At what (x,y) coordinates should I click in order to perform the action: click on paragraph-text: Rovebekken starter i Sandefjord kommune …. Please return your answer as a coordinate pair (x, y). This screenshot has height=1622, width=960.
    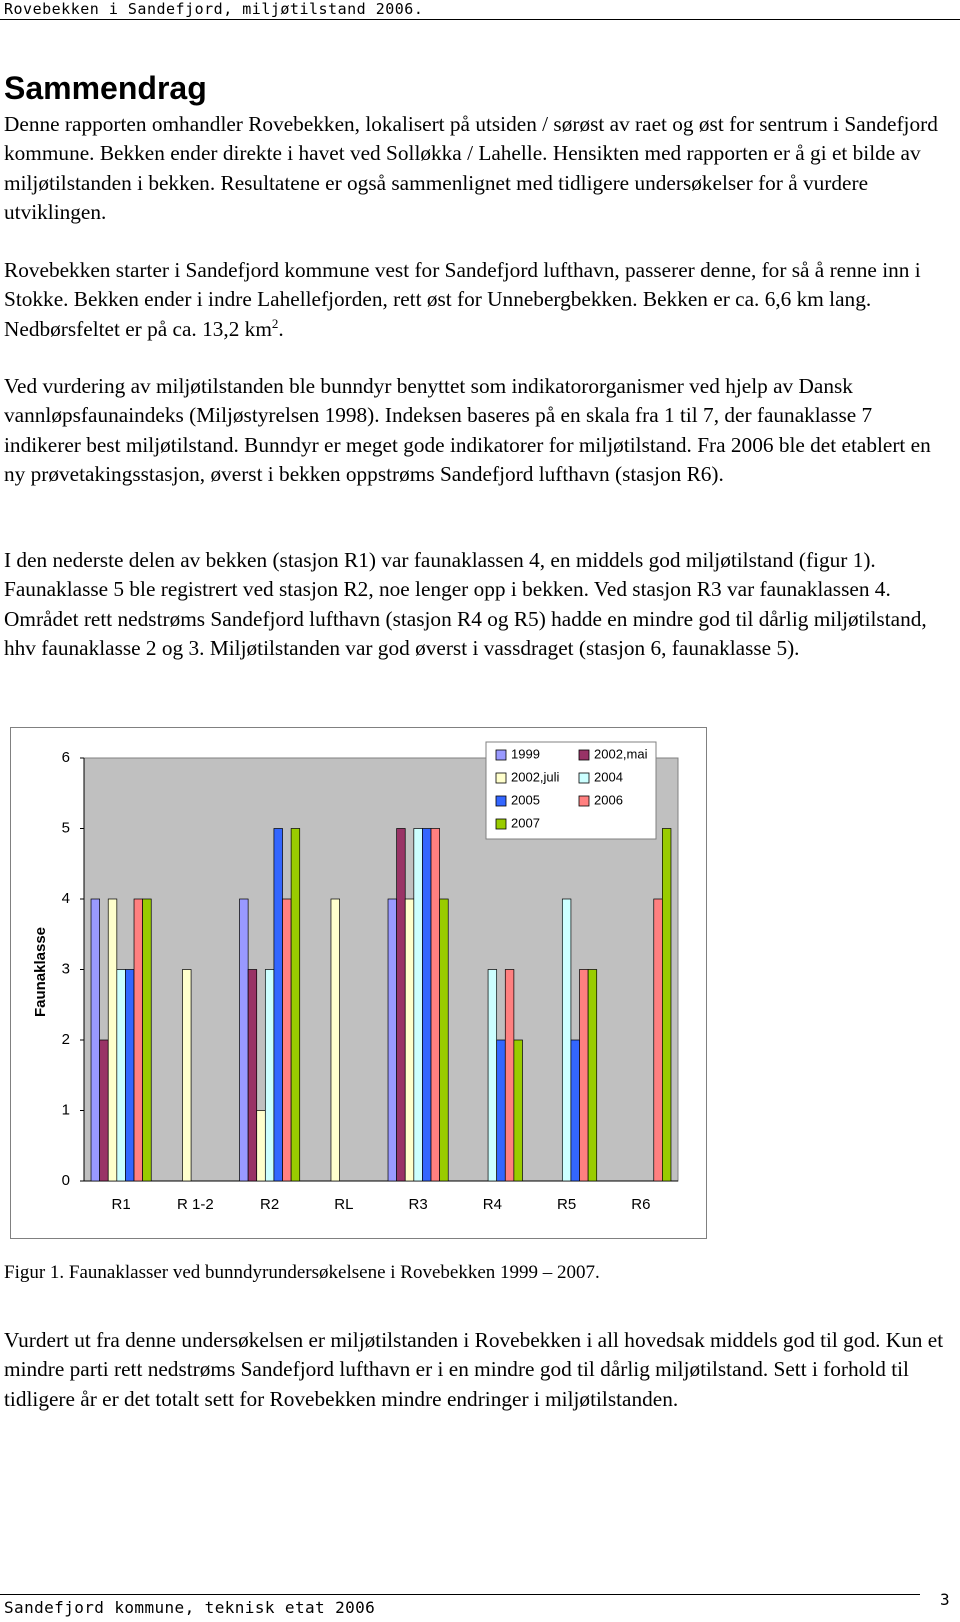
    Looking at the image, I should click on (462, 299).